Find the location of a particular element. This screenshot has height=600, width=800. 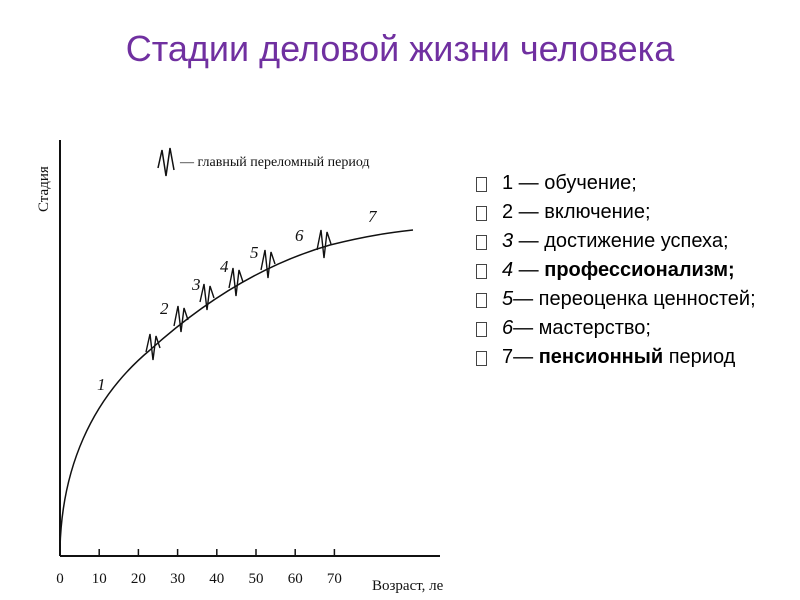

list-text: 4 is located at coordinates (508, 270).